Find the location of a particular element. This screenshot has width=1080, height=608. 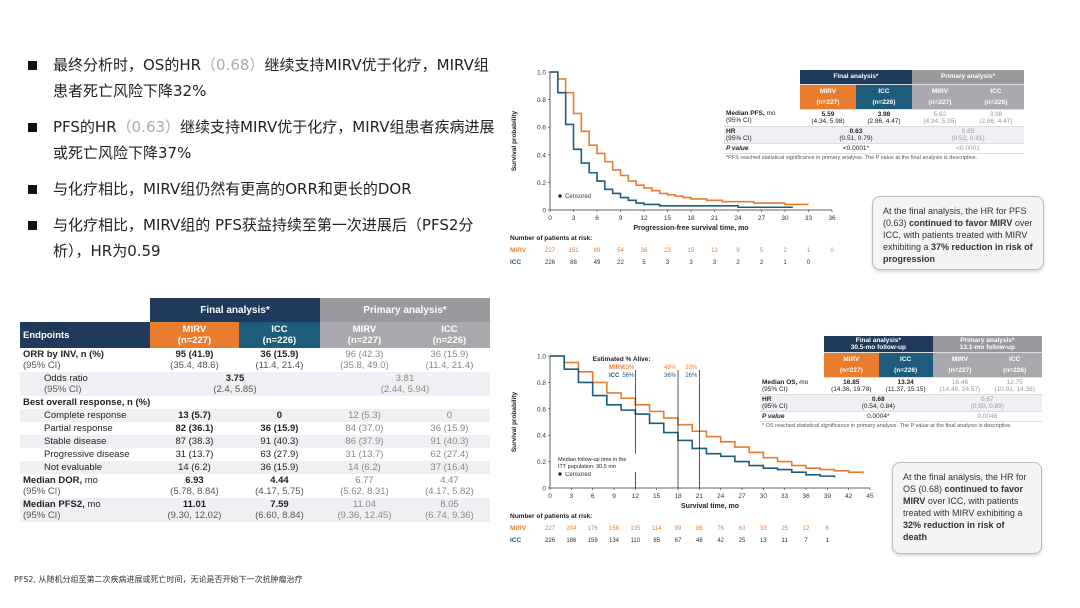

cell-value: 16.85 is located at coordinates (851, 382).